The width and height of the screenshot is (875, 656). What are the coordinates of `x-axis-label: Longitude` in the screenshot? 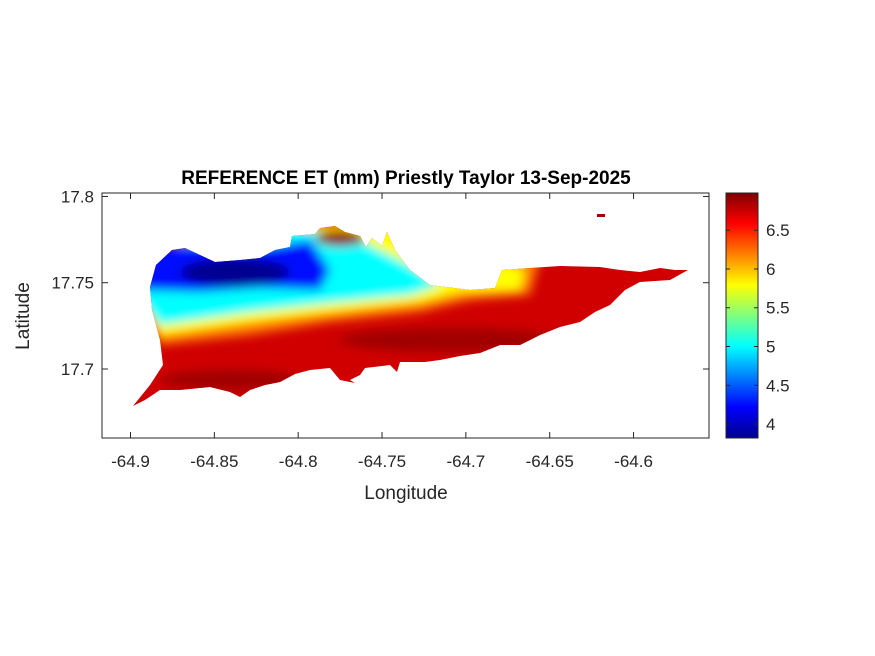 It's located at (405, 493).